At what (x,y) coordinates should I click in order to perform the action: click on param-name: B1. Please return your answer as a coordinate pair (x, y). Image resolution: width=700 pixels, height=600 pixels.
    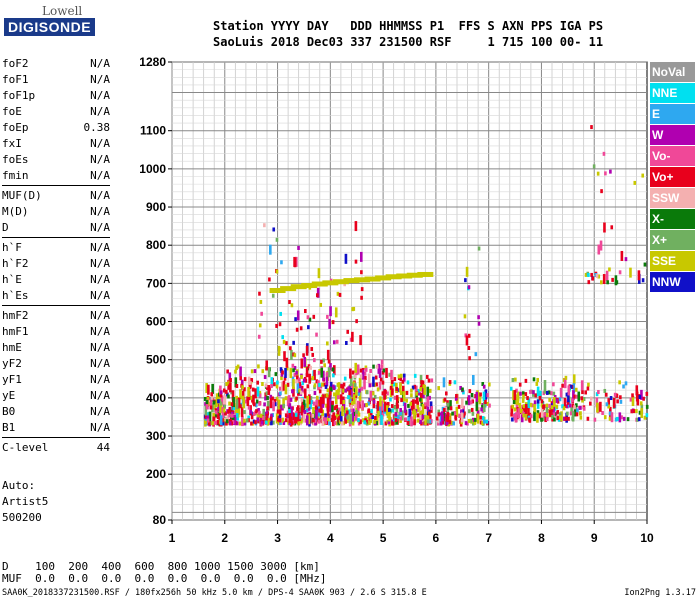
    Looking at the image, I should click on (9, 427).